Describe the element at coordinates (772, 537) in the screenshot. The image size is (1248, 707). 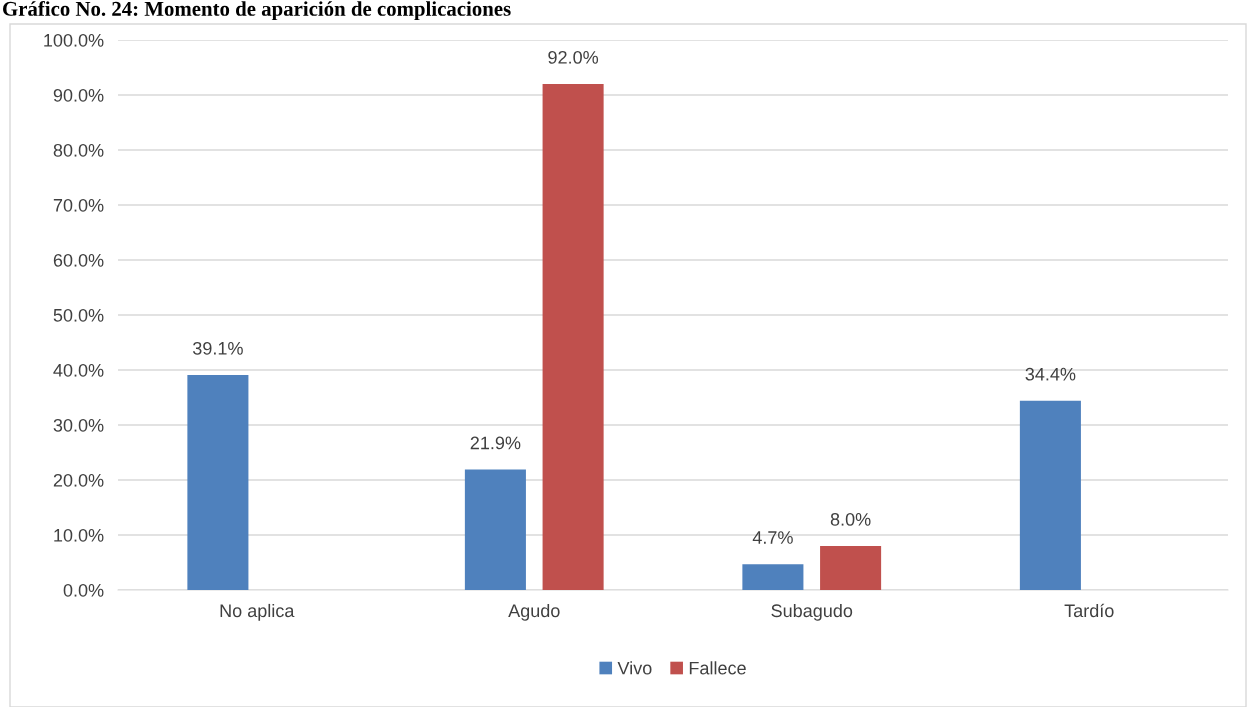
I see `data-label: 4.7%` at that location.